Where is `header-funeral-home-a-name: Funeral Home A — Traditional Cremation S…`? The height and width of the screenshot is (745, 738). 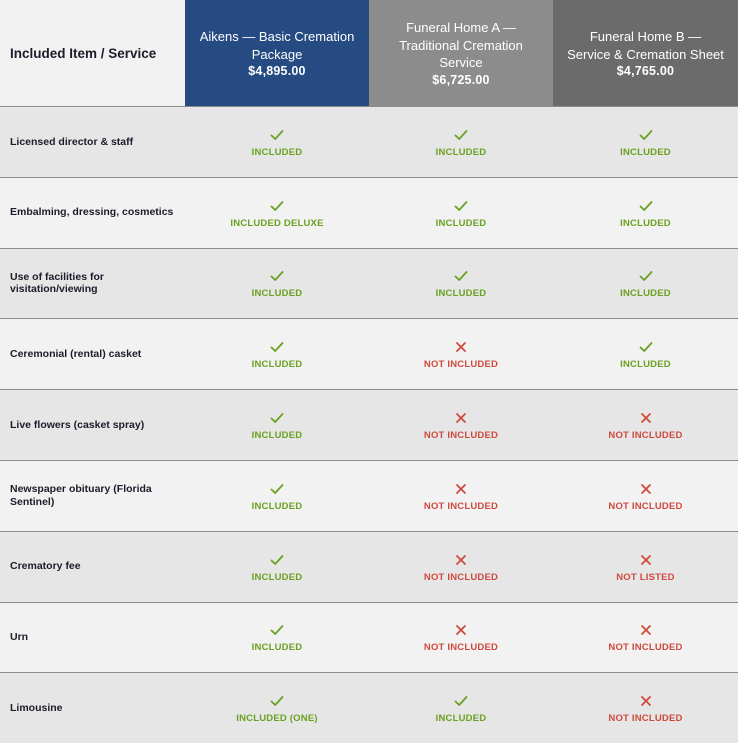 header-funeral-home-a-name: Funeral Home A — Traditional Cremation S… is located at coordinates (461, 45).